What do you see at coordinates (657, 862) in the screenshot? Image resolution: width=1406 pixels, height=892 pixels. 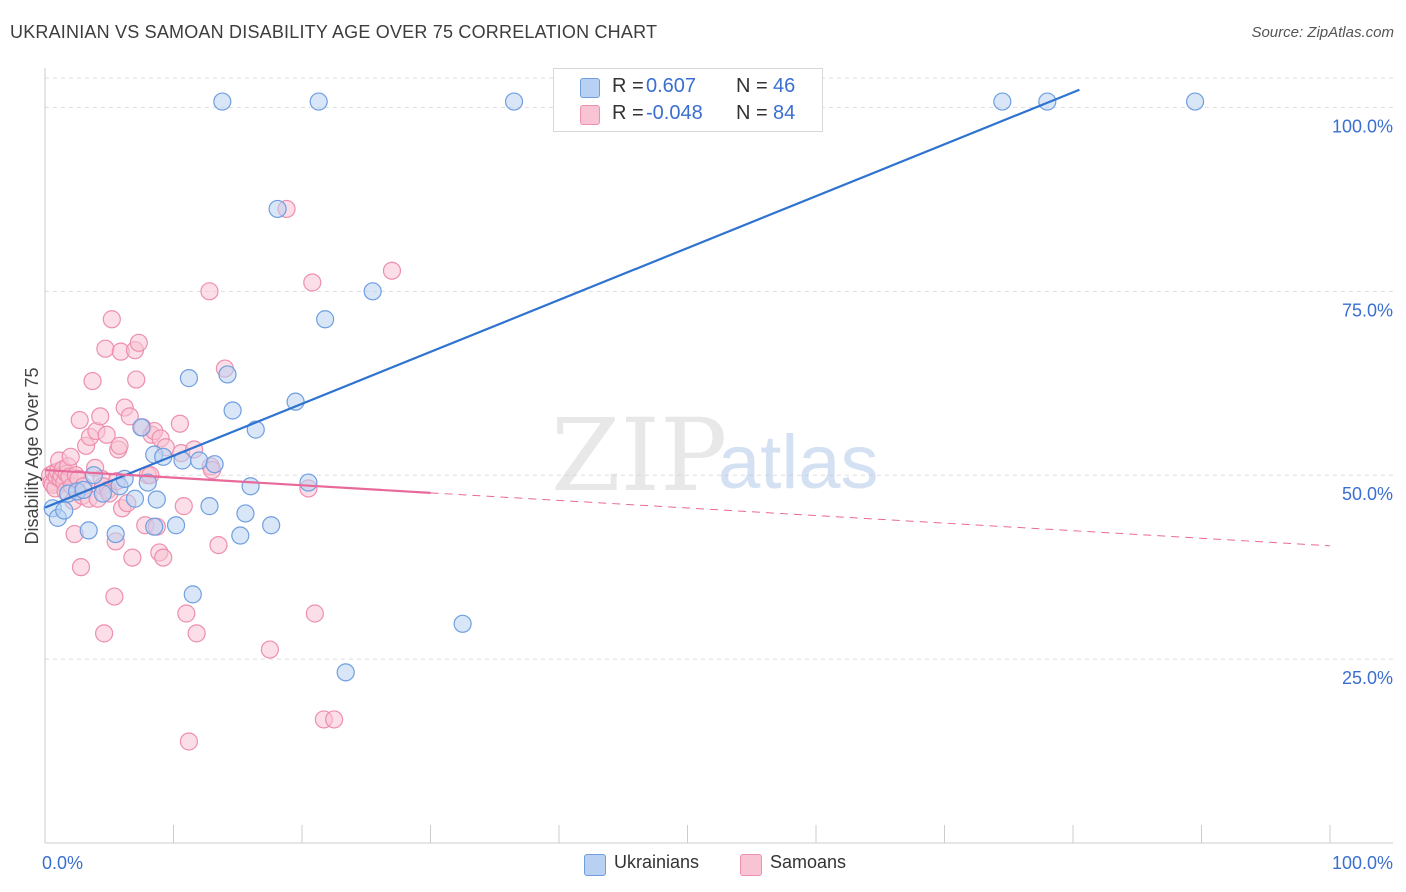 I see `series-name: Ukrainians` at bounding box center [657, 862].